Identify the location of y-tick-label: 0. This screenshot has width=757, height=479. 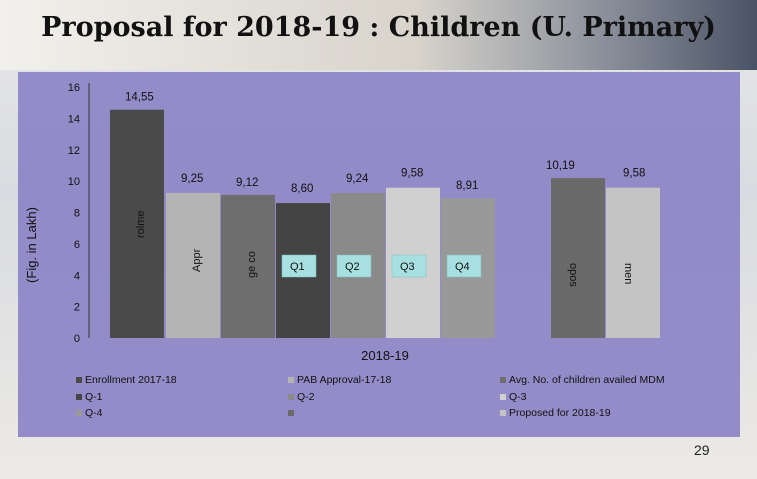
(77, 339).